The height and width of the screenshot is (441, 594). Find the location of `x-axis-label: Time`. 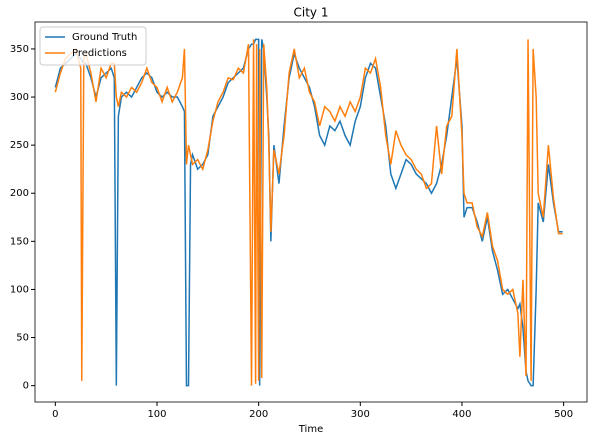

x-axis-label: Time is located at coordinates (310, 429).